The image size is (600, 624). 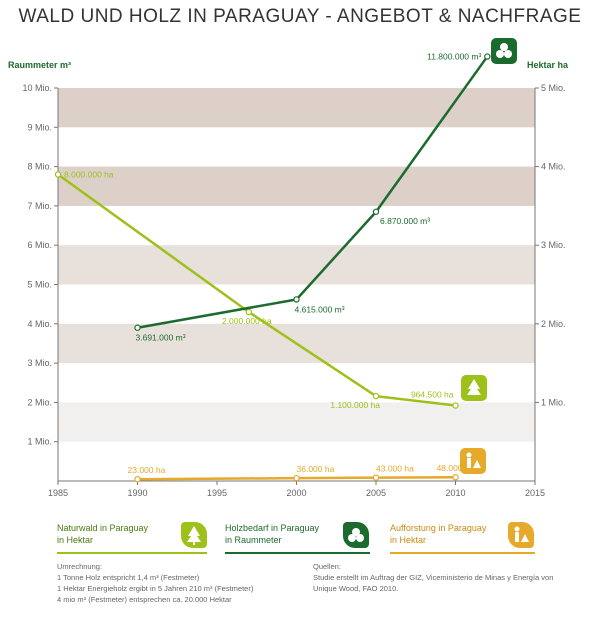 What do you see at coordinates (454, 57) in the screenshot?
I see `data-label: 11.800.000 m³` at bounding box center [454, 57].